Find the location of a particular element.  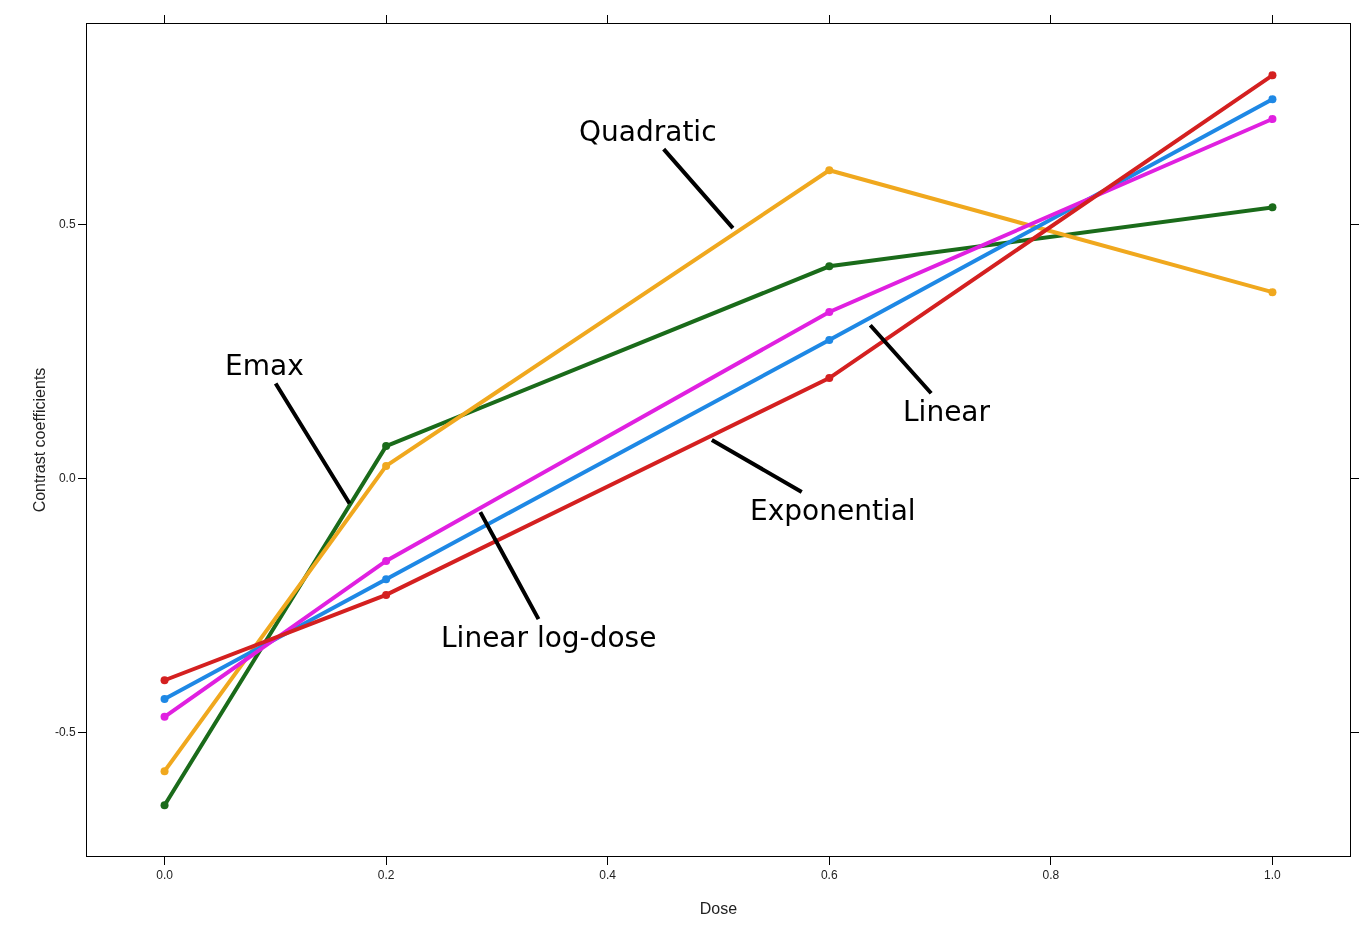

annotation: Linear is located at coordinates (947, 411).